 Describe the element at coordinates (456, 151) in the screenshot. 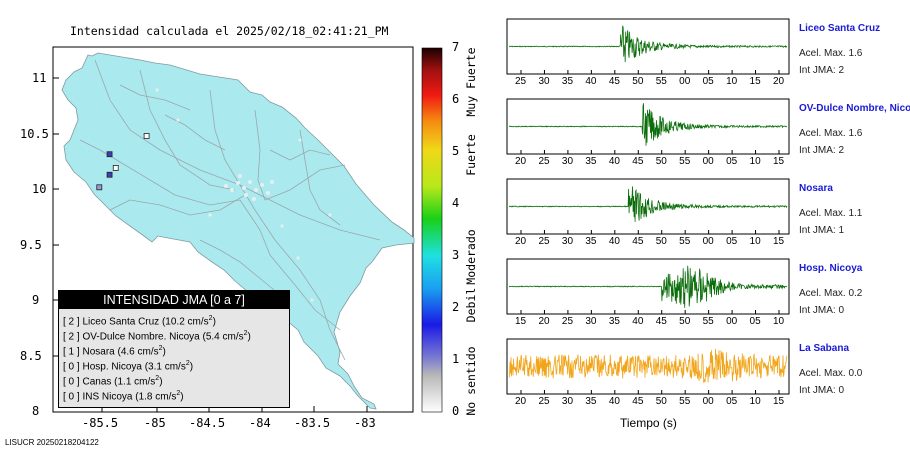

I see `colorbar-tick: 5` at that location.